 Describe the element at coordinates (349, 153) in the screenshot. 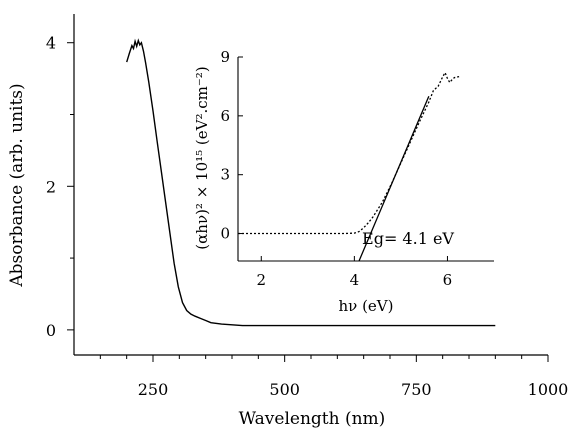

I see `inset-data-dotted-line` at that location.